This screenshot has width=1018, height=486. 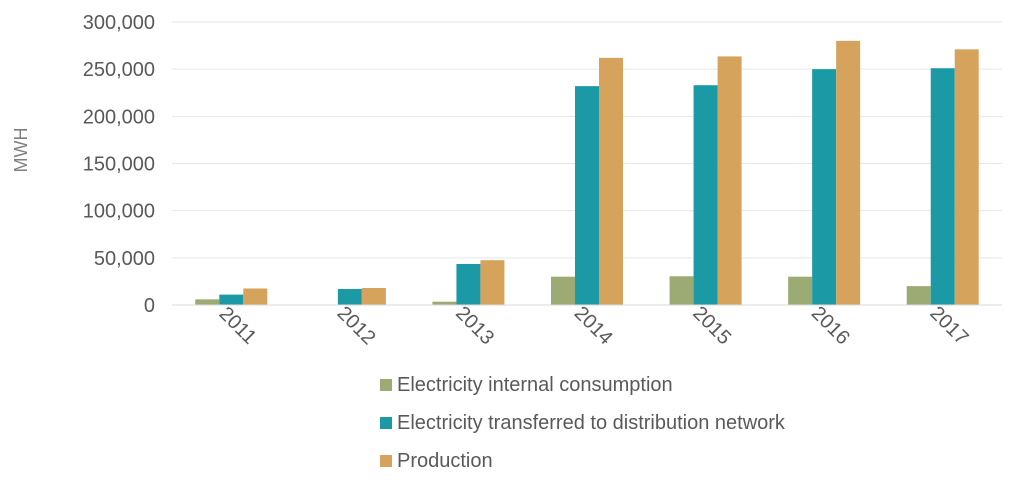 I want to click on legend-item-internal-consumption: Electricity internal consumption, so click(x=582, y=385).